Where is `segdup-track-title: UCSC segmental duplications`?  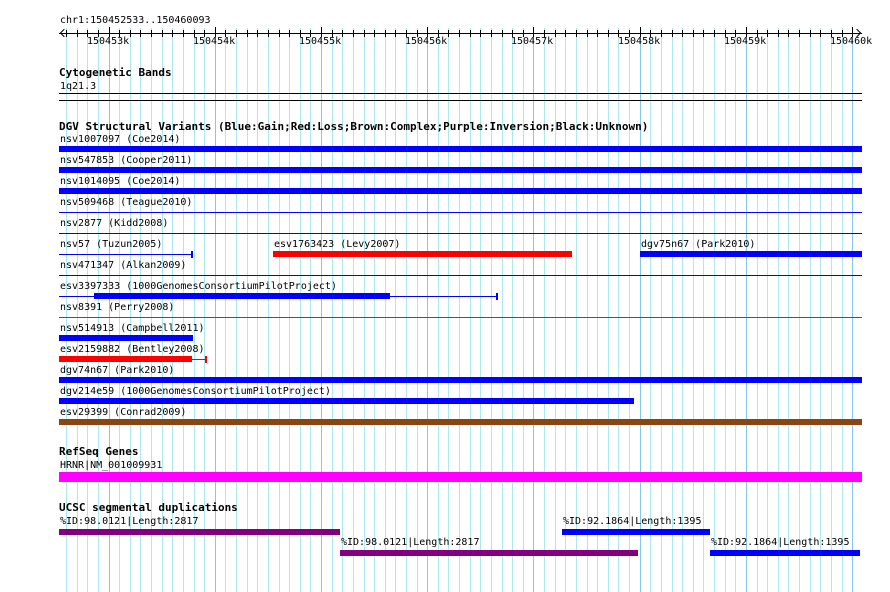
segdup-track-title: UCSC segmental duplications is located at coordinates (148, 507).